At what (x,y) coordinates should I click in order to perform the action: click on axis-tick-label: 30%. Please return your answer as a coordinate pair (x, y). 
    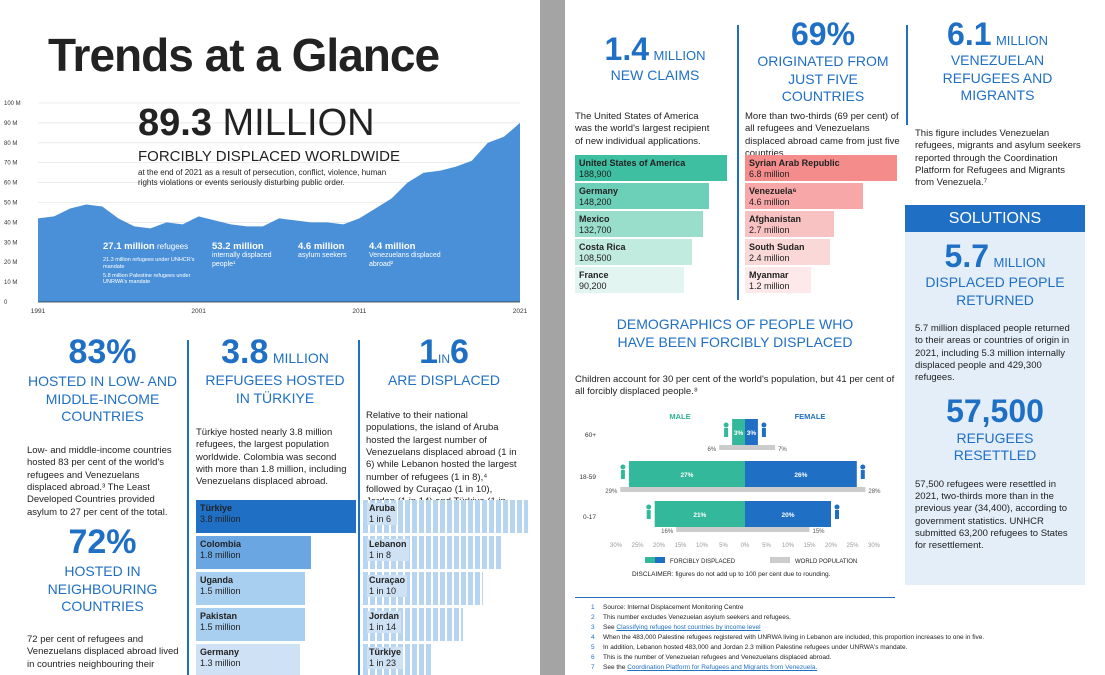
    Looking at the image, I should click on (616, 546).